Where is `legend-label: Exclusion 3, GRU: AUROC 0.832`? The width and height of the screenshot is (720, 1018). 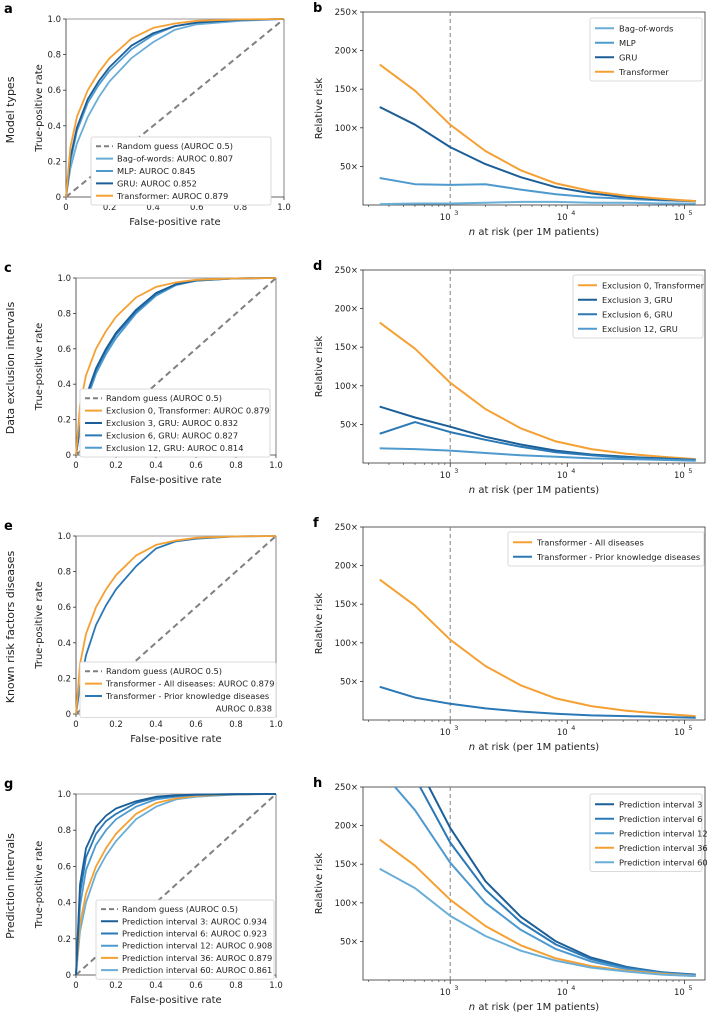
legend-label: Exclusion 3, GRU: AUROC 0.832 is located at coordinates (172, 423).